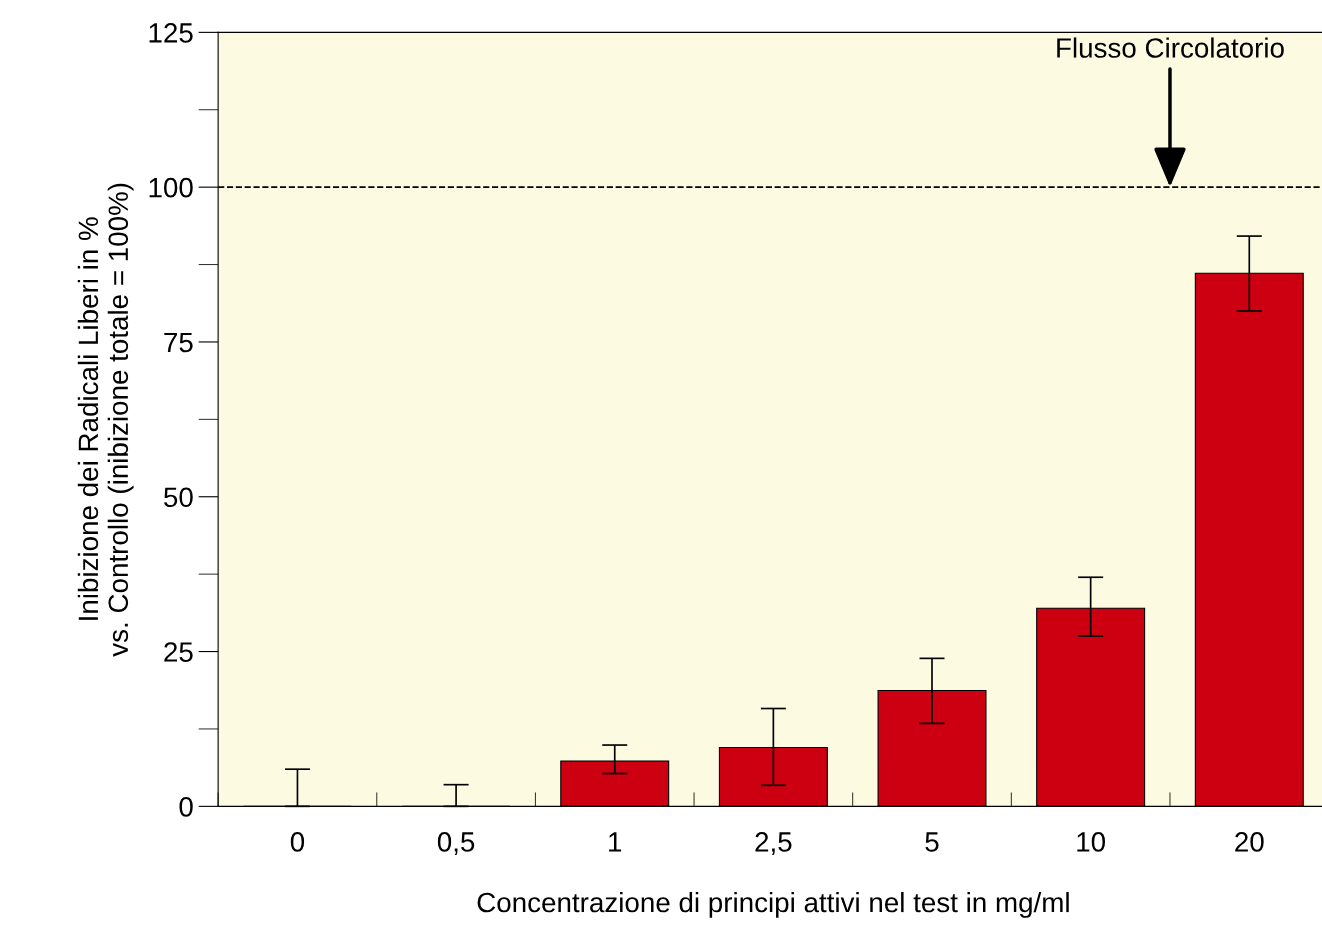  Describe the element at coordinates (297, 842) in the screenshot. I see `x-tick-label: 0` at that location.